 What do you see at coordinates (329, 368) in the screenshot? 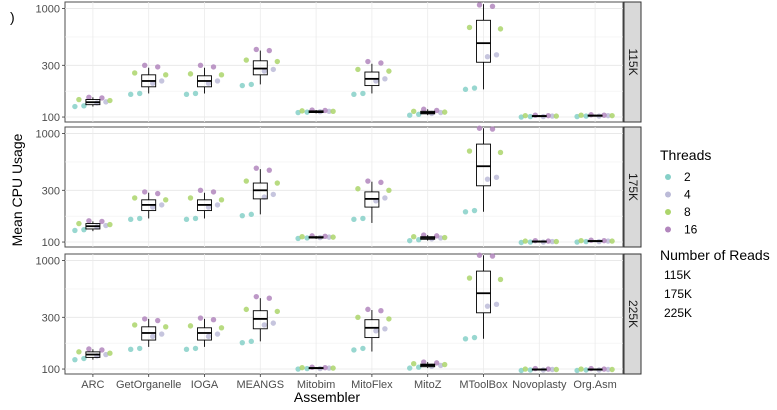
I see `data-point-Mitobim-t4` at bounding box center [329, 368].